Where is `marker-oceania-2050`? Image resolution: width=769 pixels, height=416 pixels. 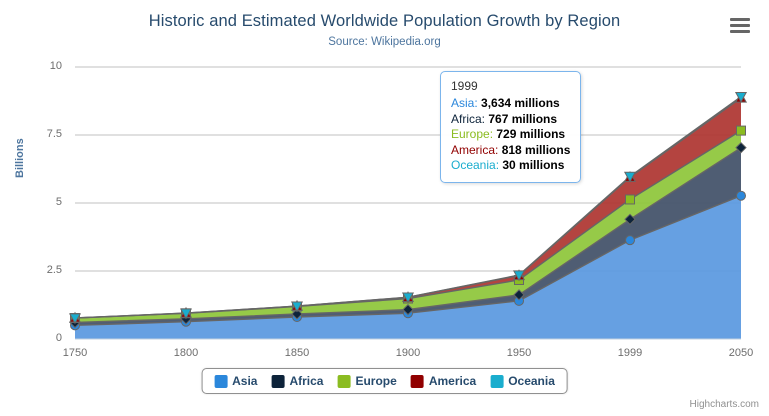 marker-oceania-2050 is located at coordinates (741, 97).